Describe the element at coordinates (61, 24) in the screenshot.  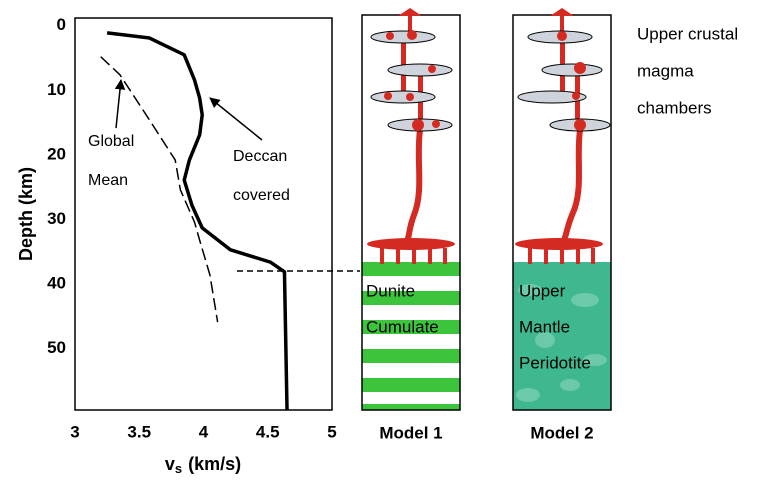
I see `y-tick-label: 0` at that location.